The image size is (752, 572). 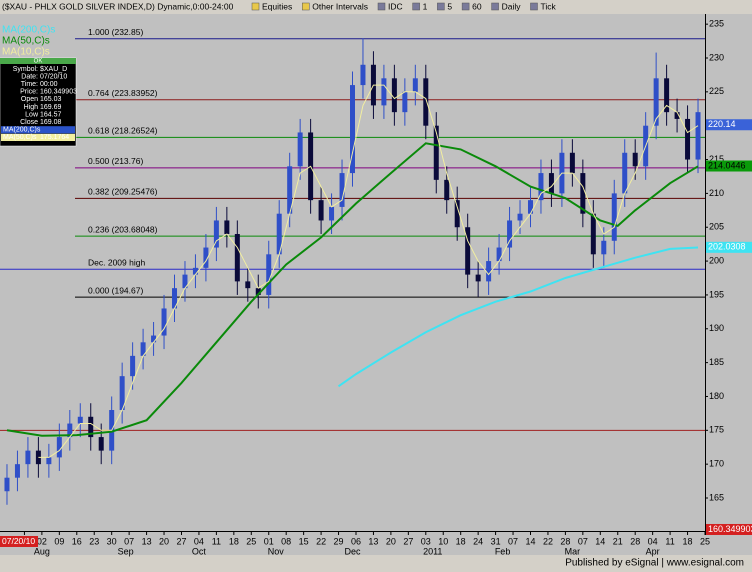 I want to click on data-window-value: 164.57, so click(x=51, y=114).